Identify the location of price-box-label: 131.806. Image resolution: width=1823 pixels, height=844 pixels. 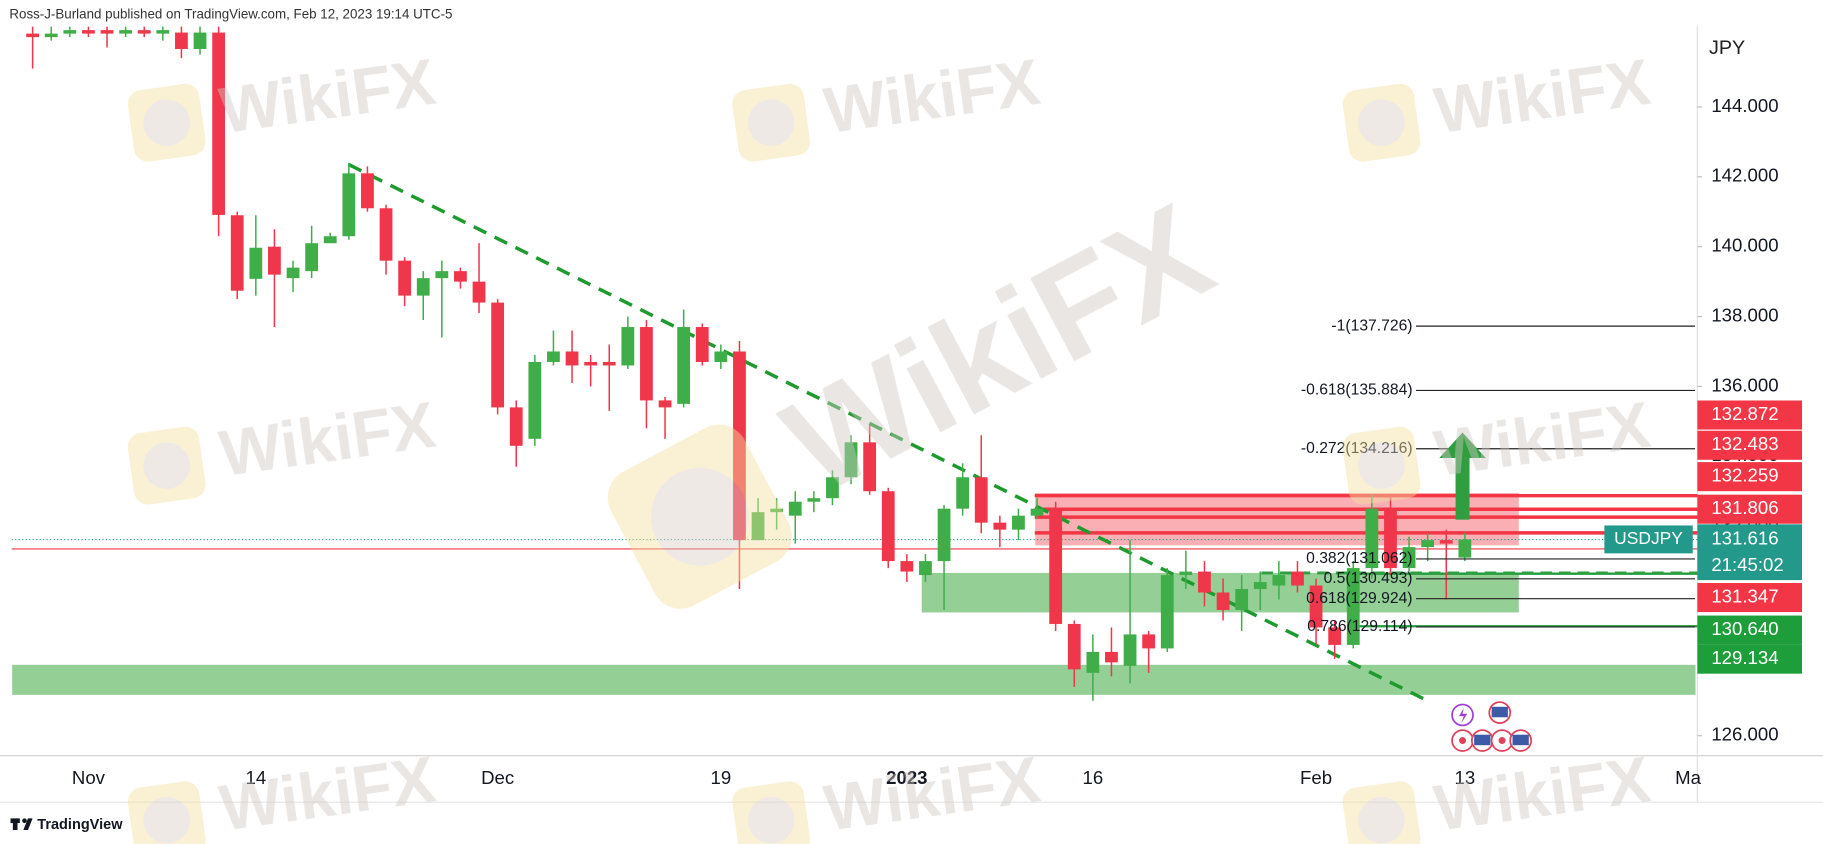
(1744, 507).